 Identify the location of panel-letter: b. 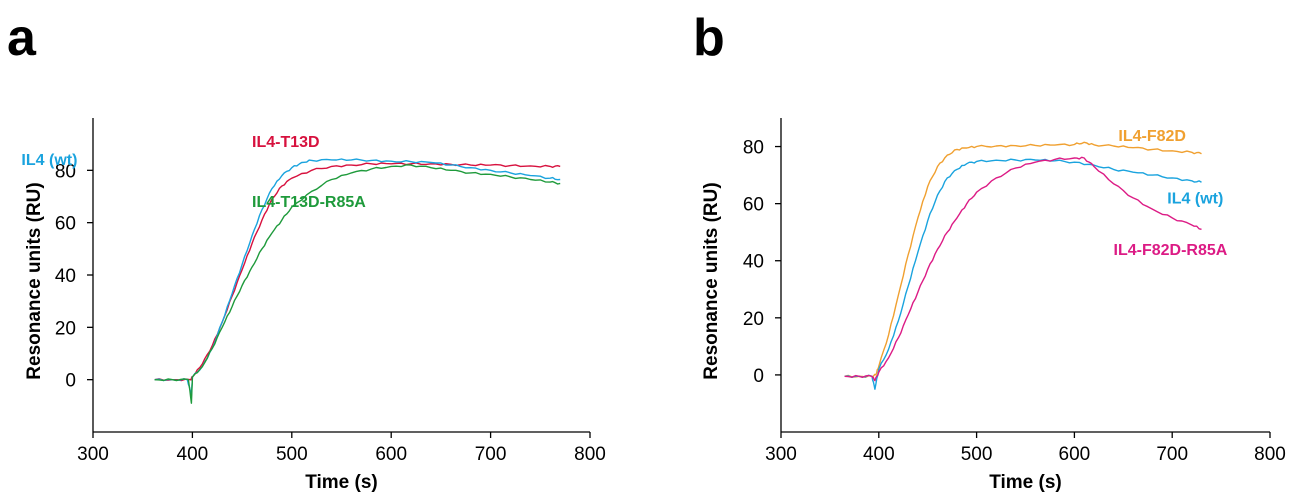
(709, 38).